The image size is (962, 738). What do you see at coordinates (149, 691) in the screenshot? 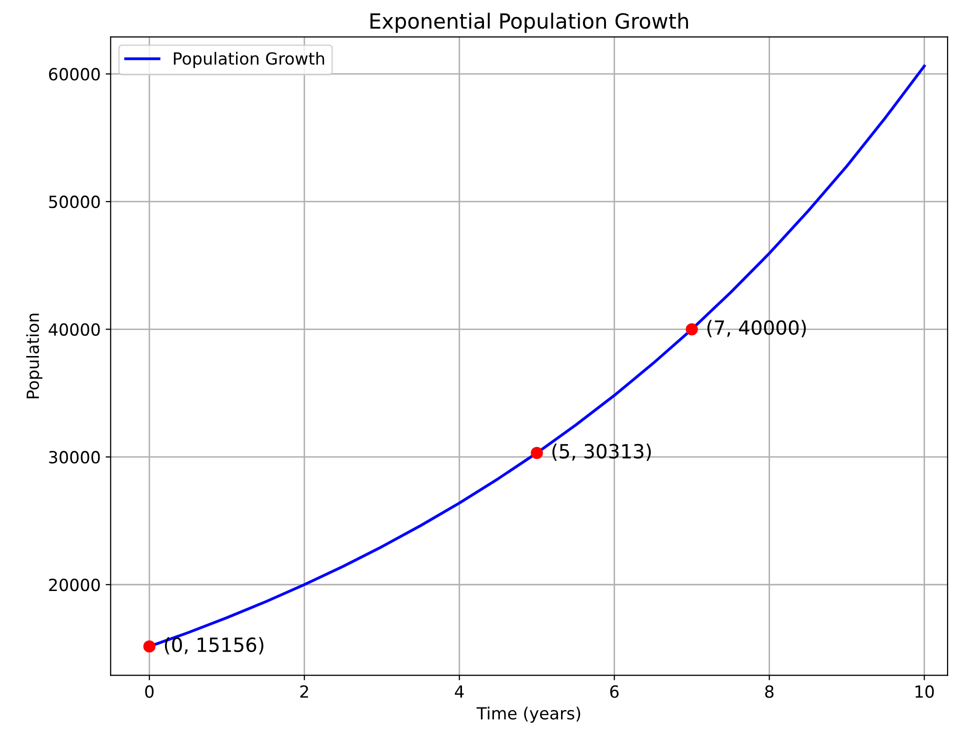
I see `x-tick-label: 0` at bounding box center [149, 691].